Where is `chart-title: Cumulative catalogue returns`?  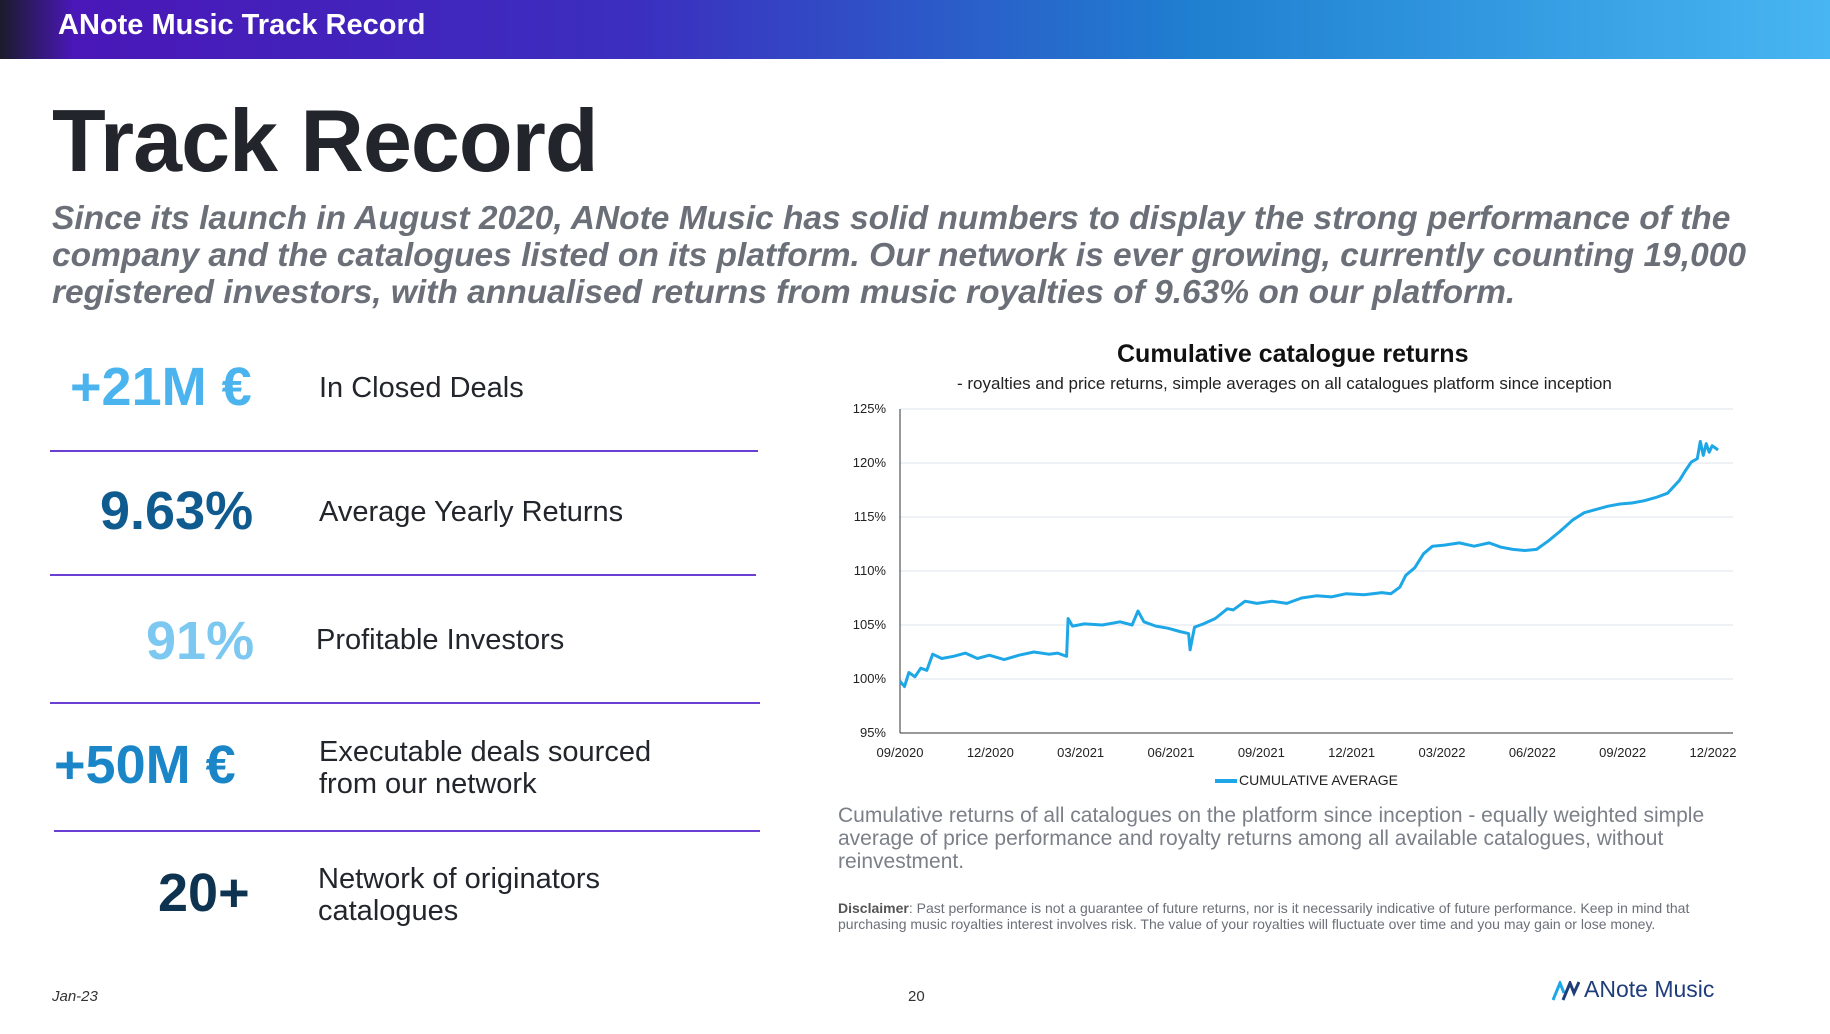
chart-title: Cumulative catalogue returns is located at coordinates (1293, 354).